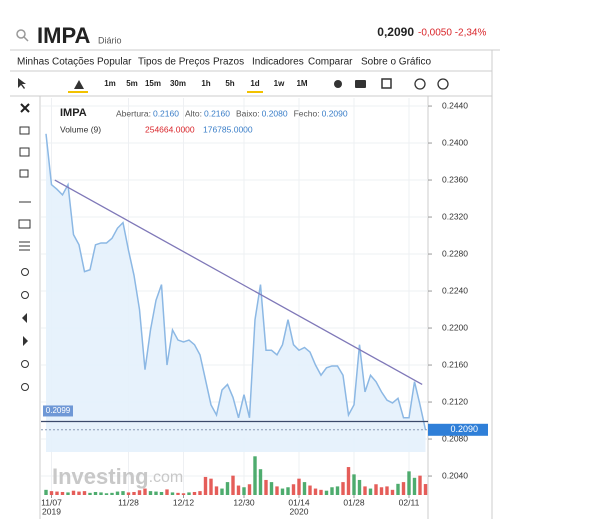 This screenshot has width=610, height=524. I want to click on ohlc-label: Abertura:, so click(133, 113).